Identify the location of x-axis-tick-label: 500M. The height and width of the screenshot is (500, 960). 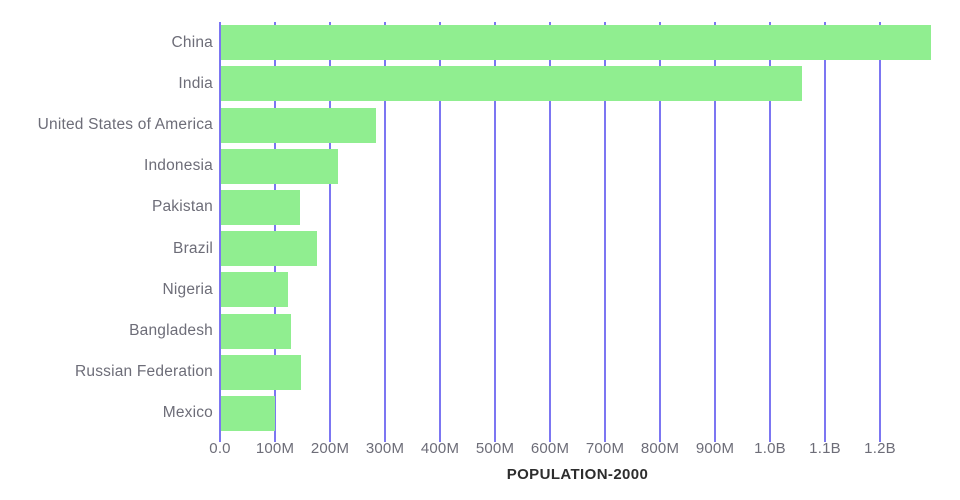
(495, 448).